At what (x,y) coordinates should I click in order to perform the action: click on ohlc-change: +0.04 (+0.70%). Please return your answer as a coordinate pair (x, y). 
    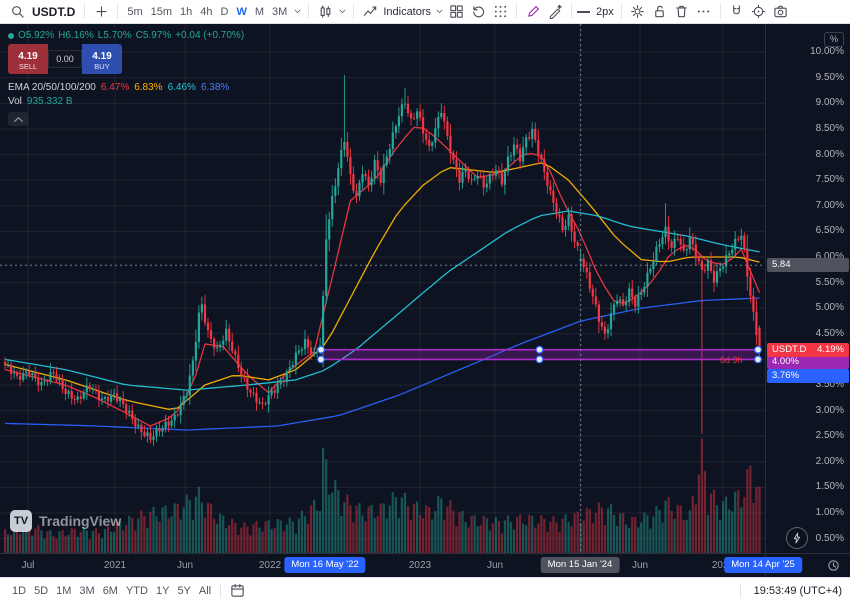
    Looking at the image, I should click on (210, 35).